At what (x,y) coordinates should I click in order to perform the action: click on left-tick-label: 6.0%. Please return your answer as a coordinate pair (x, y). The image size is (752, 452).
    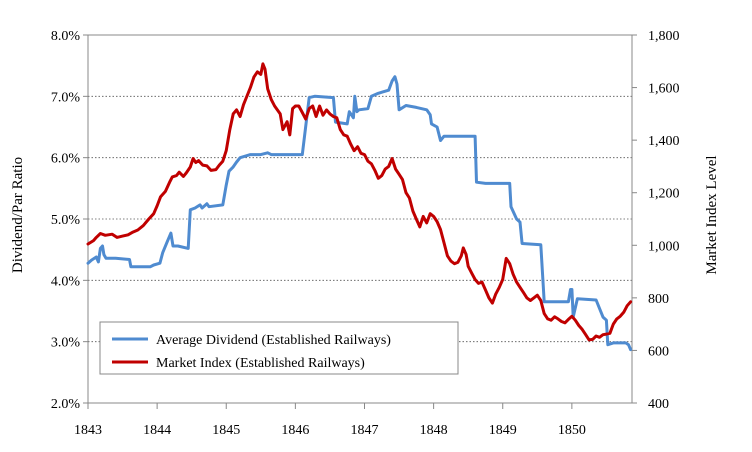
    Looking at the image, I should click on (66, 159).